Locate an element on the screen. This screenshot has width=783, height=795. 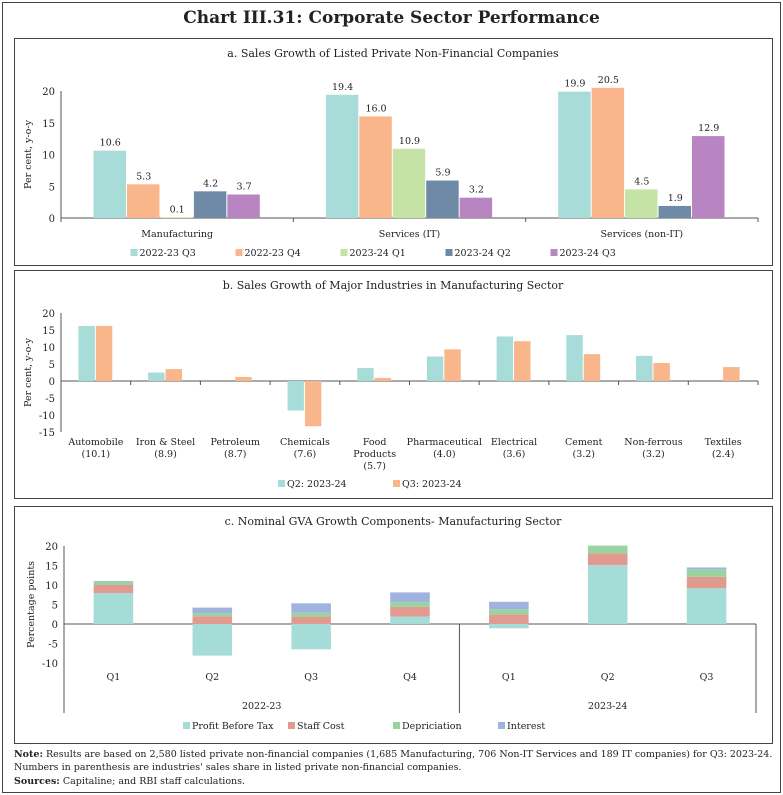
category-label: (3.6) is located at coordinates (514, 454).